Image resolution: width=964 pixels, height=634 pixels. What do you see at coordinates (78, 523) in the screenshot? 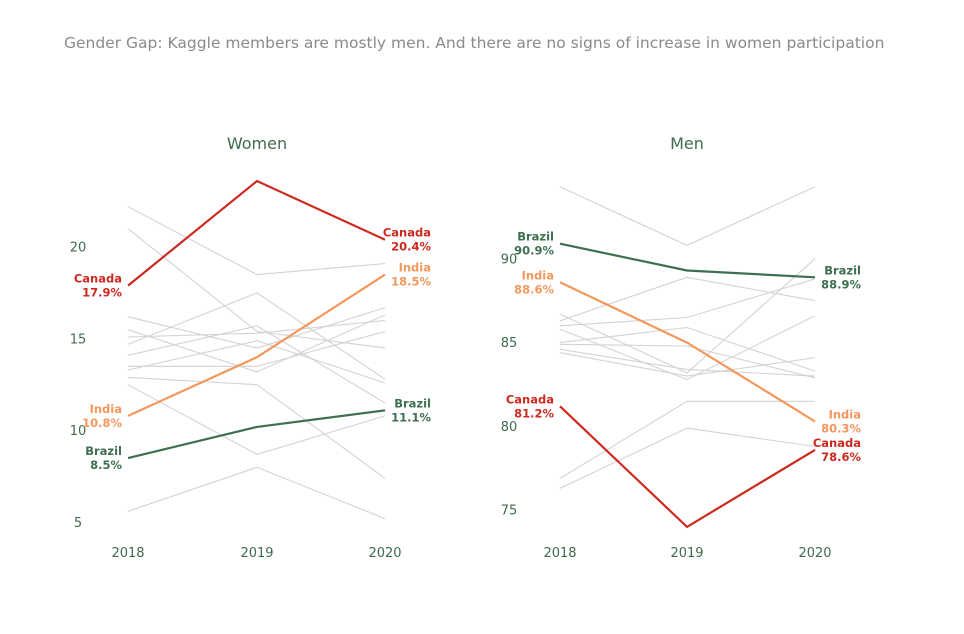
I see `women-y-tick-label: 5` at bounding box center [78, 523].